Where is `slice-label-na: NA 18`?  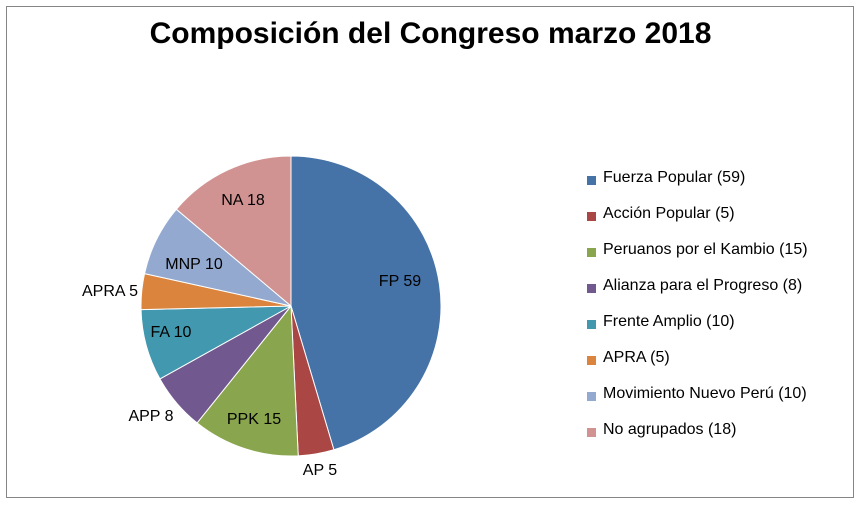
slice-label-na: NA 18 is located at coordinates (243, 200).